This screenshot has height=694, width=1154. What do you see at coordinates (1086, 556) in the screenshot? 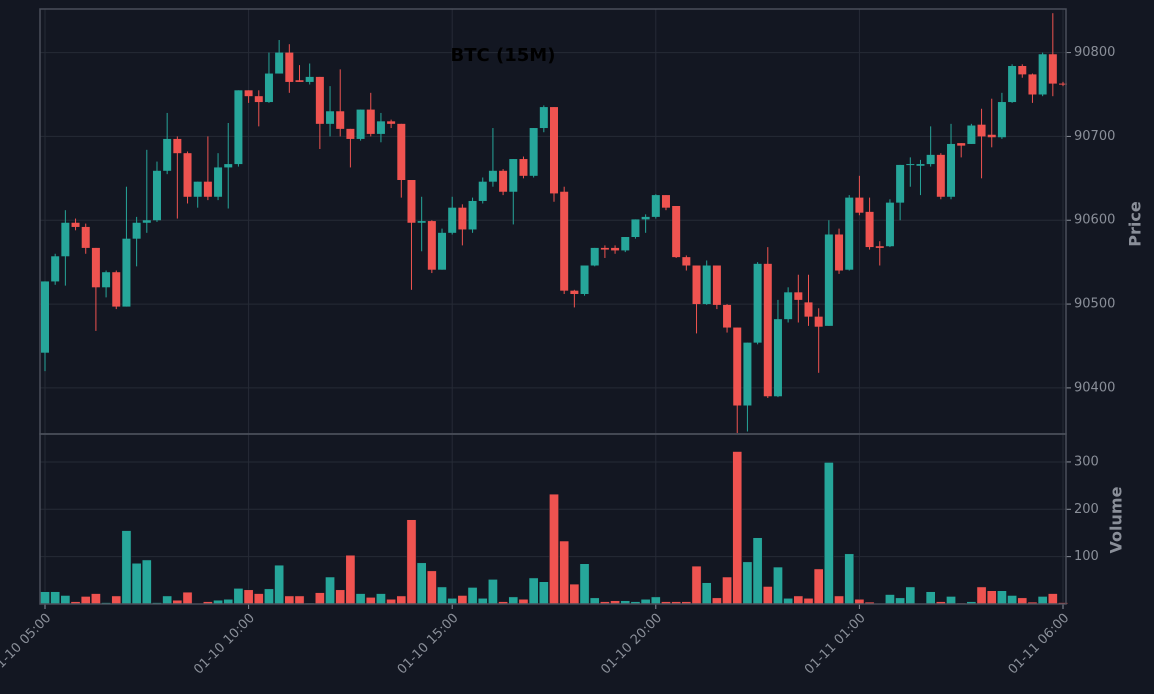
I see `y-tick-label: 100` at bounding box center [1086, 556].